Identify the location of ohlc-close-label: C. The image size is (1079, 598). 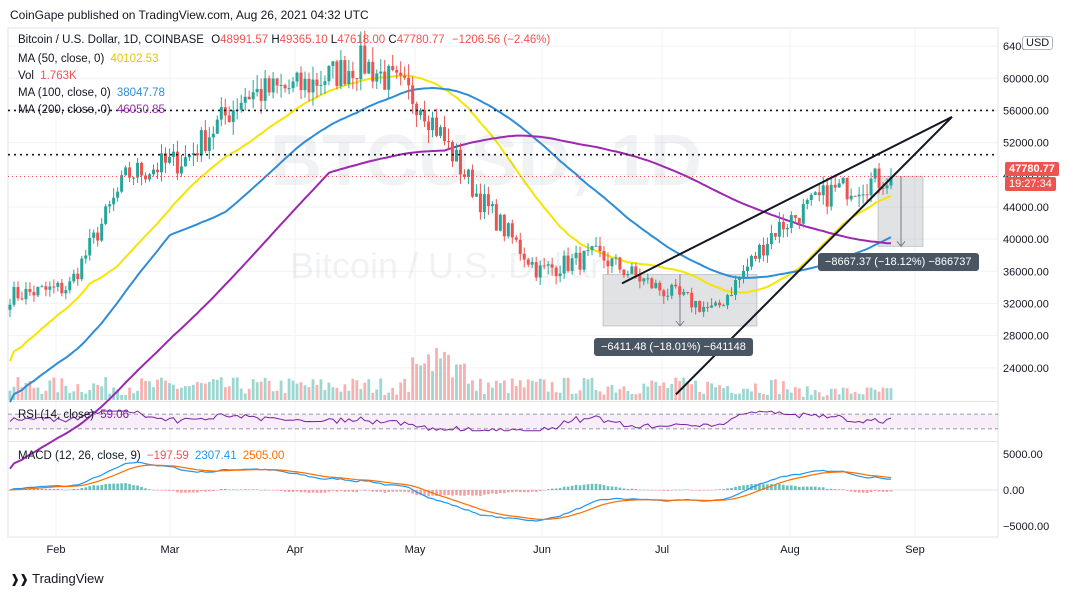
(392, 40).